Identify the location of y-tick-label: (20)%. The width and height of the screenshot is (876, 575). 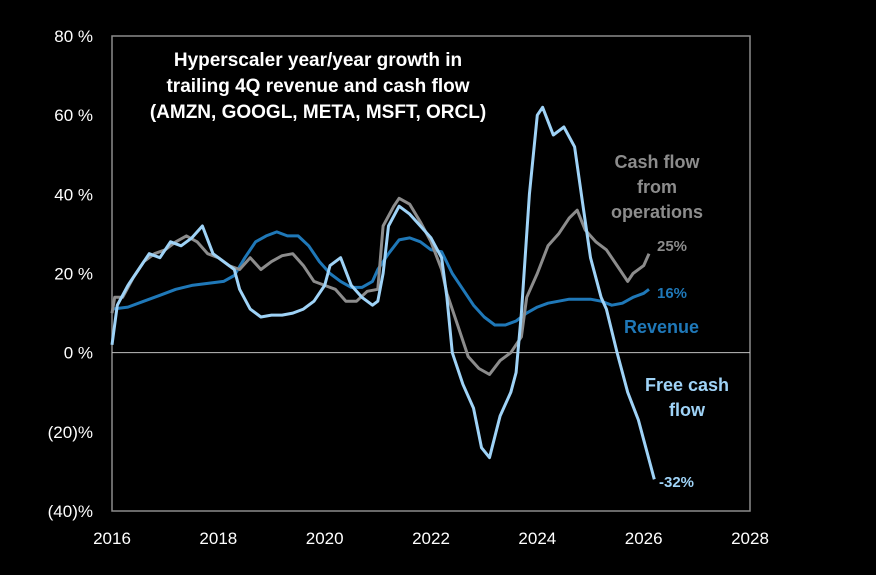
(70, 432).